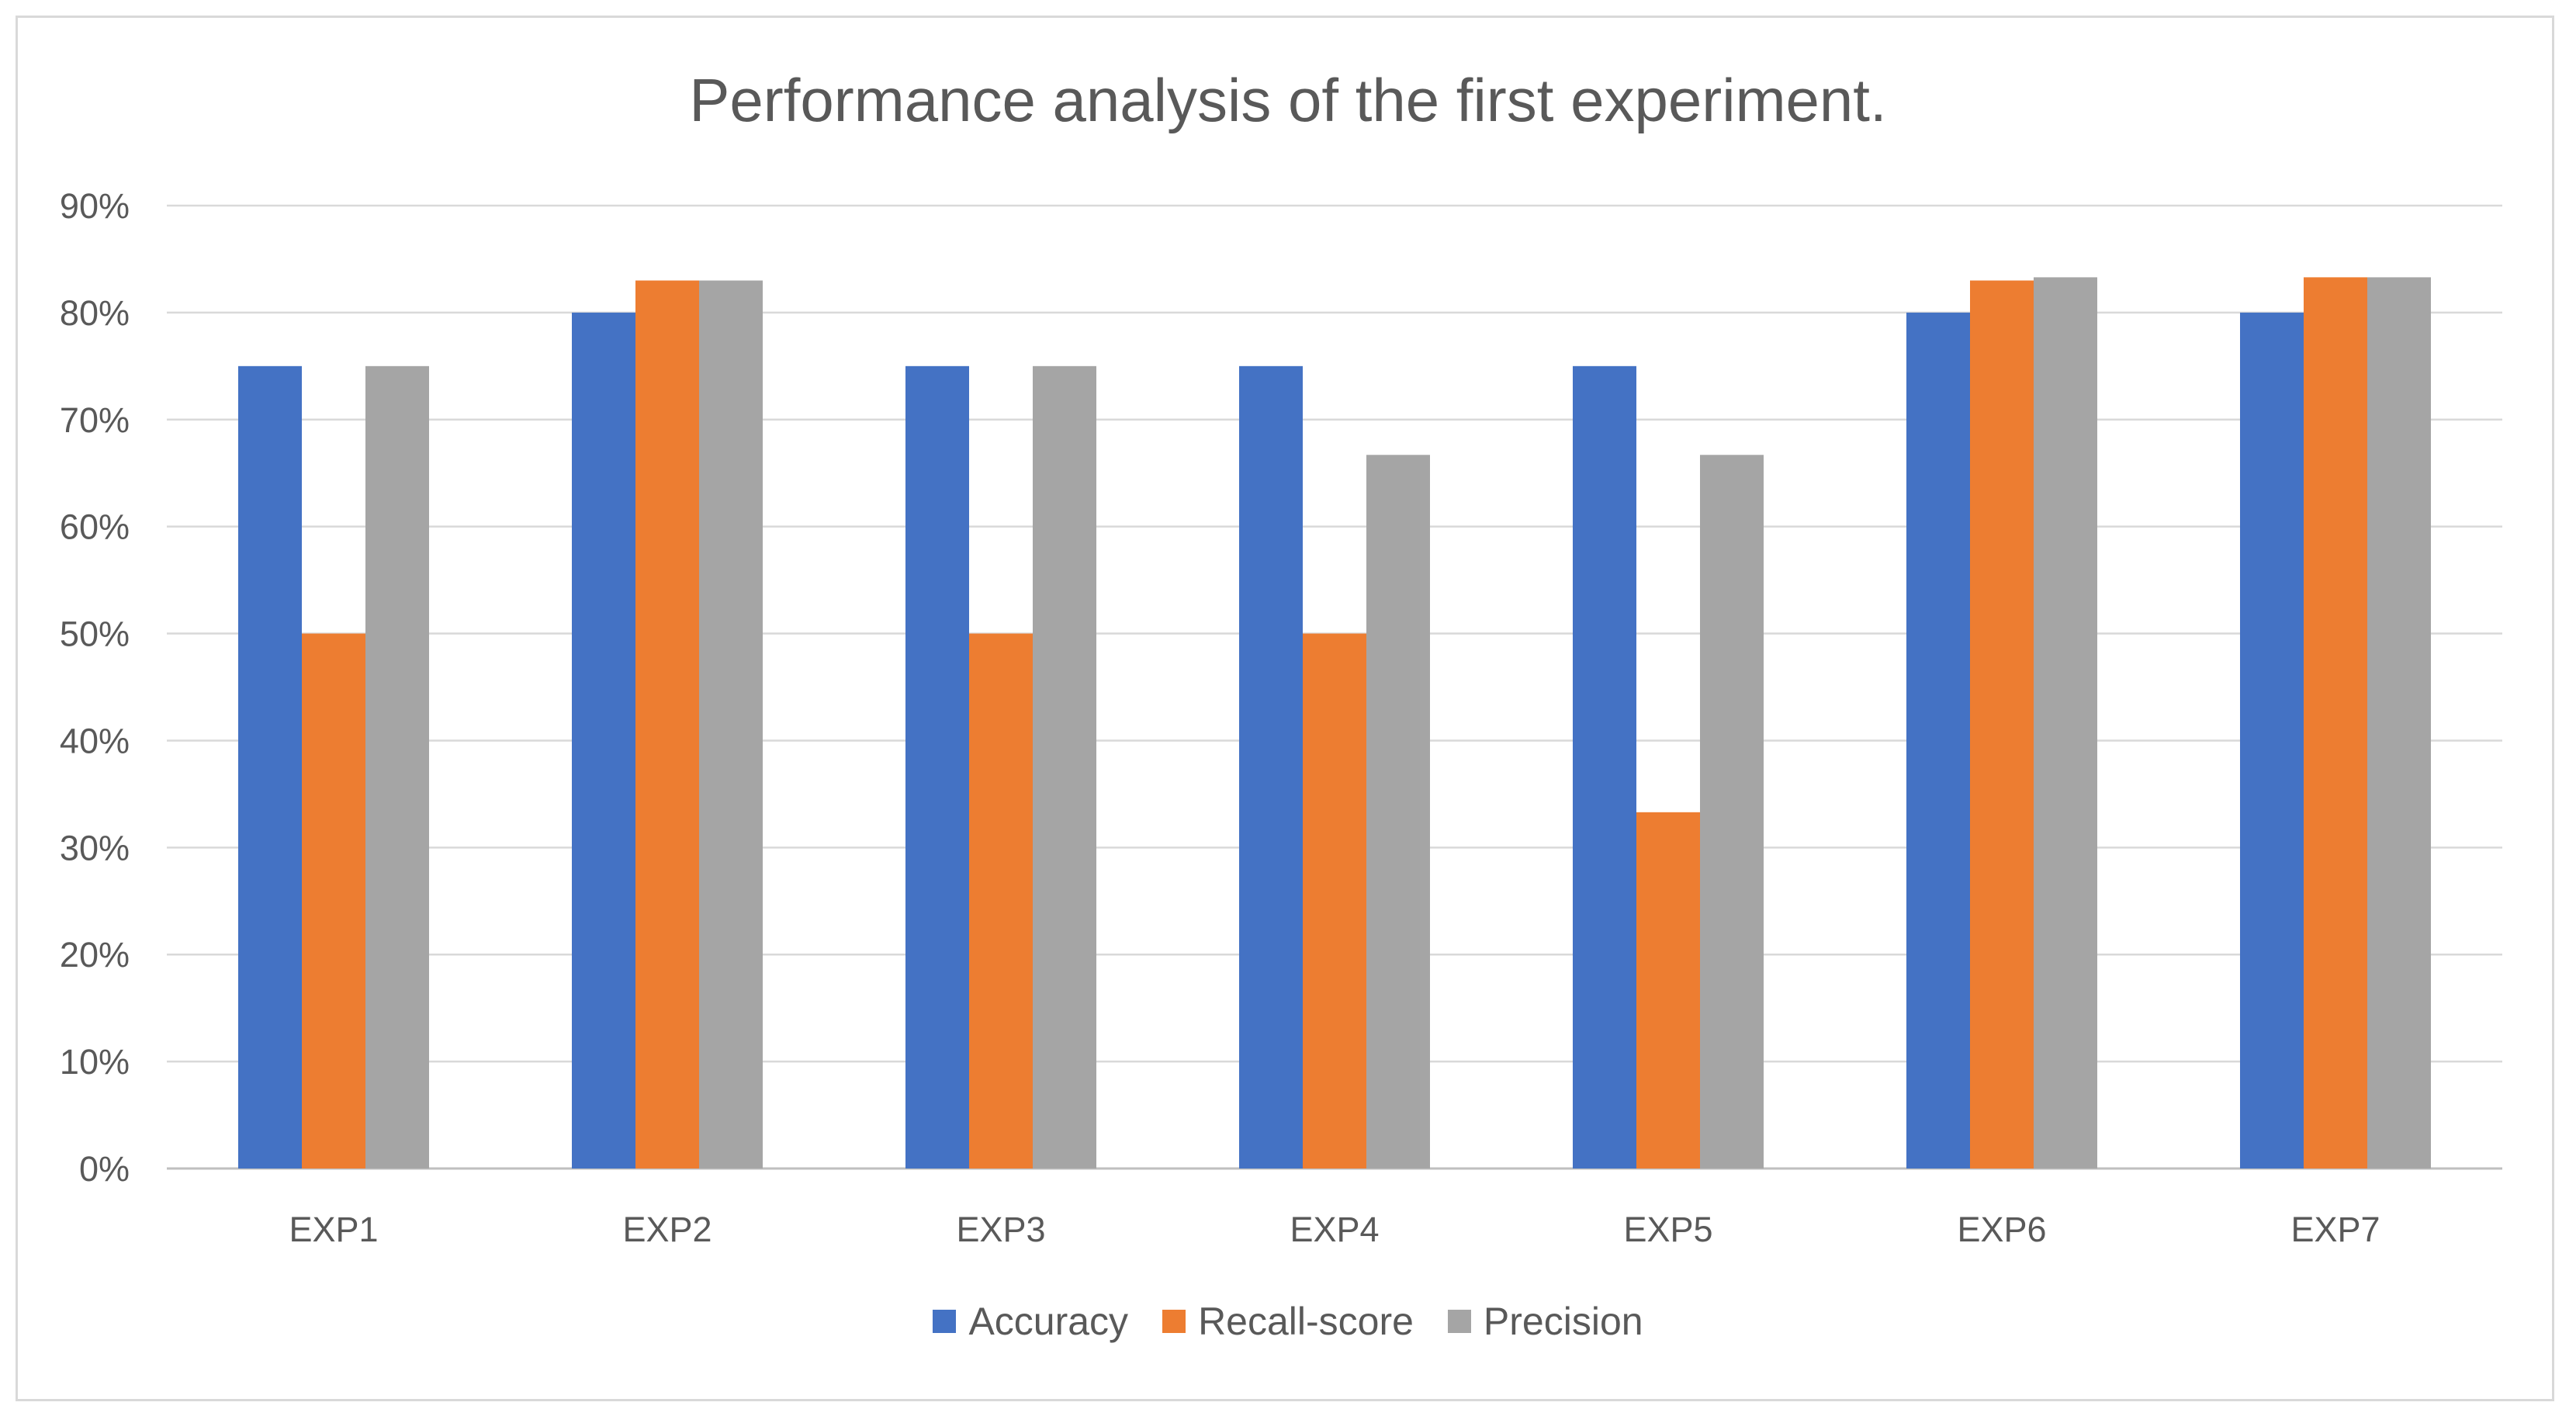 Image resolution: width=2576 pixels, height=1423 pixels. I want to click on bar-recall-score-exp3, so click(1001, 901).